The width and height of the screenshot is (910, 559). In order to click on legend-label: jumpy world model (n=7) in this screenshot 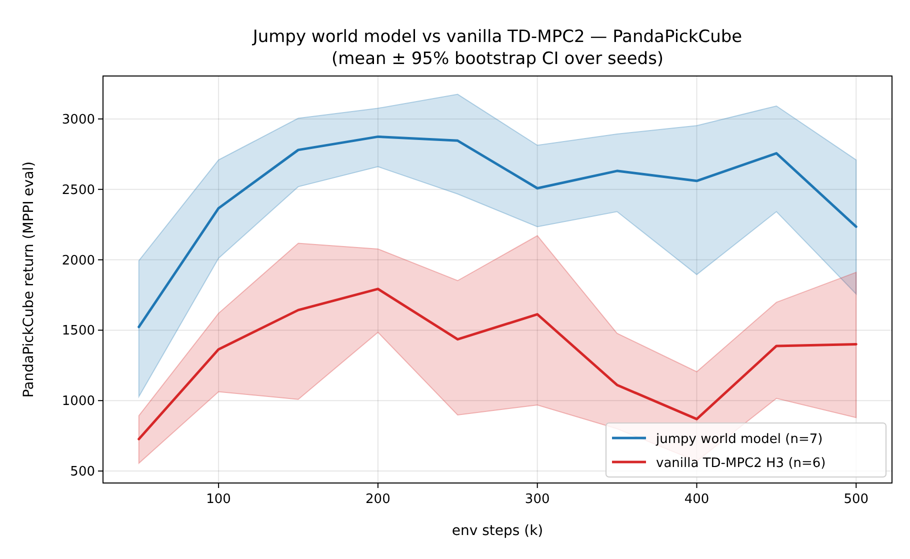, I will do `click(739, 439)`.